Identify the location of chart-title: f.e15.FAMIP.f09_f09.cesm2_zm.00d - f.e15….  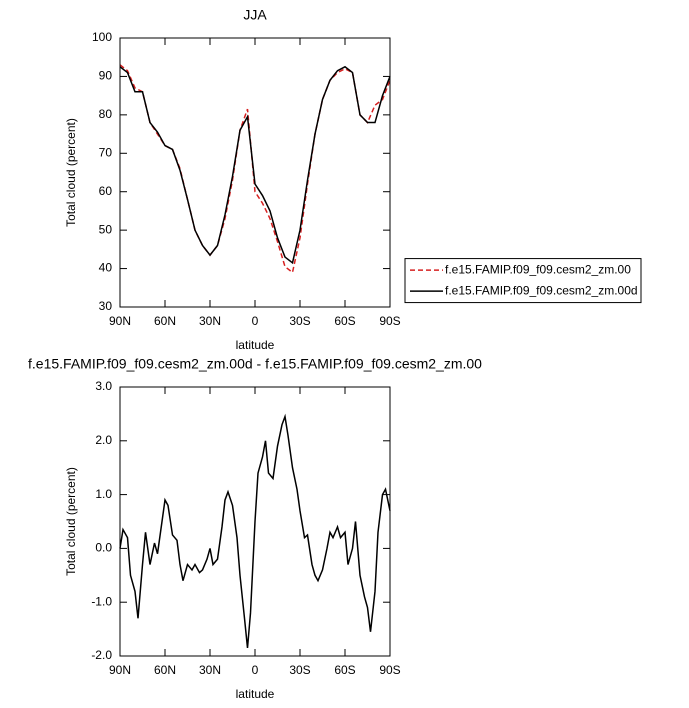
(255, 364).